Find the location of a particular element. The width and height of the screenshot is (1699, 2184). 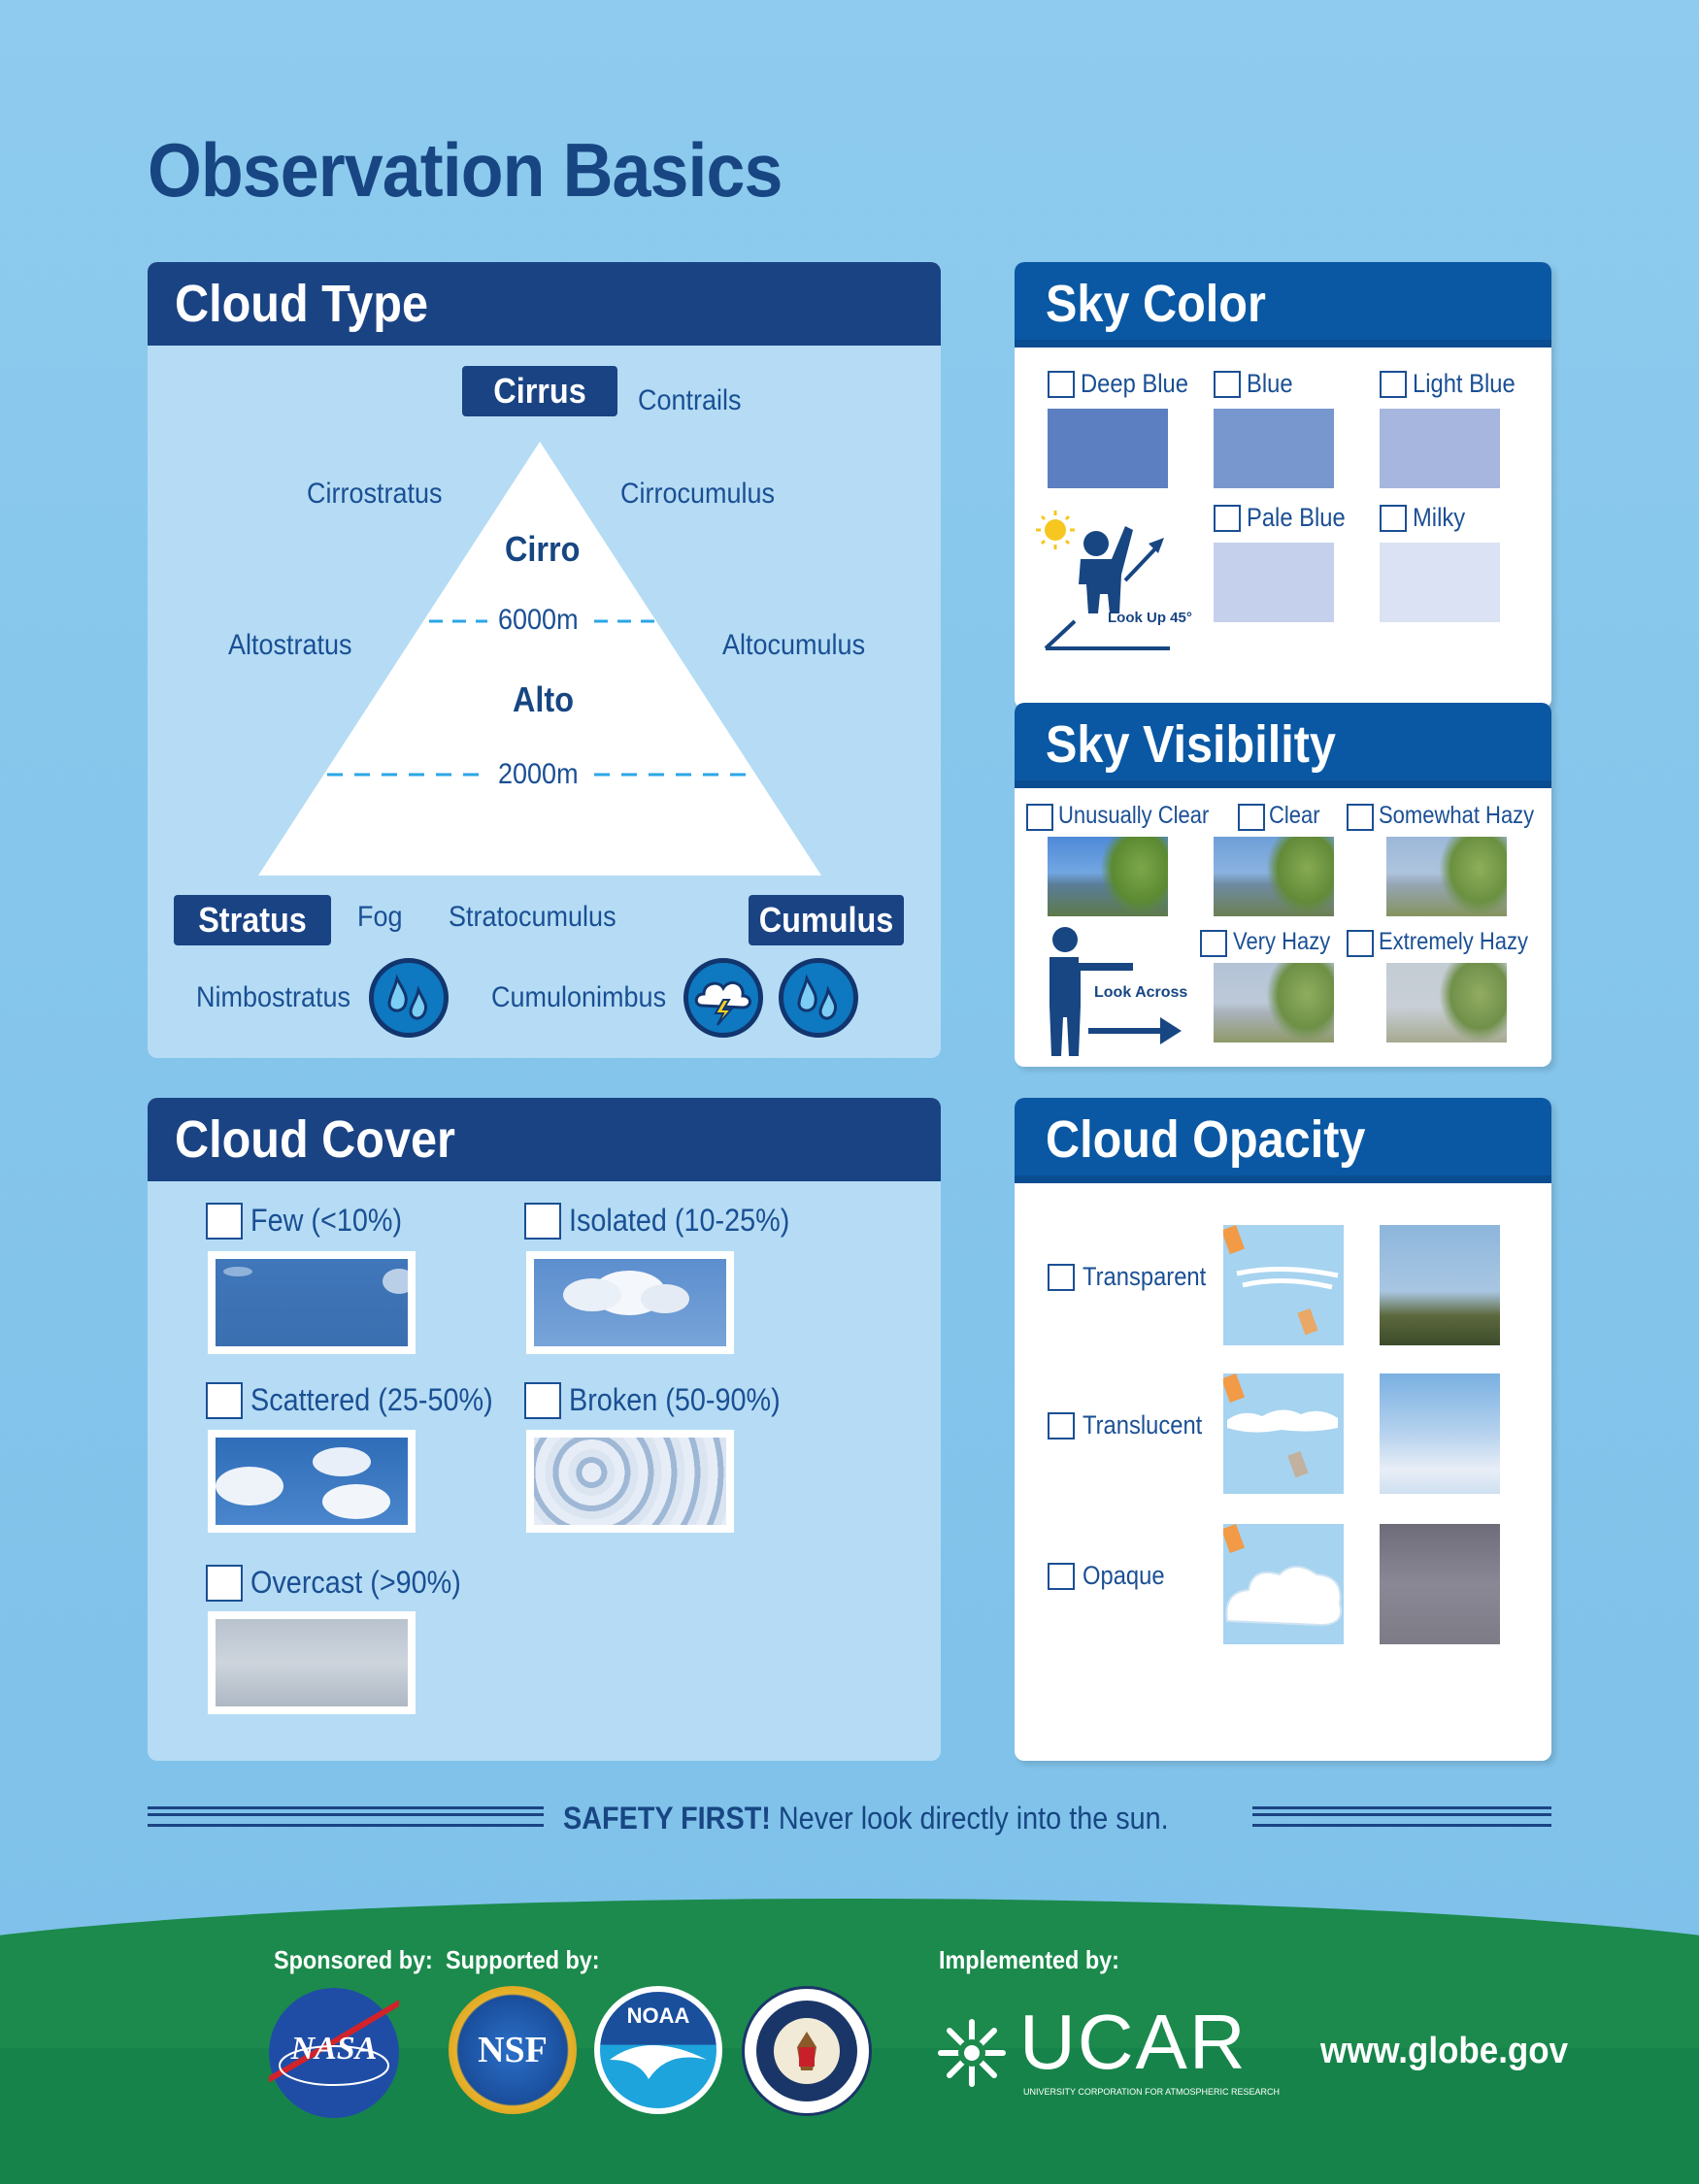

opaque-diagram is located at coordinates (1283, 1584).